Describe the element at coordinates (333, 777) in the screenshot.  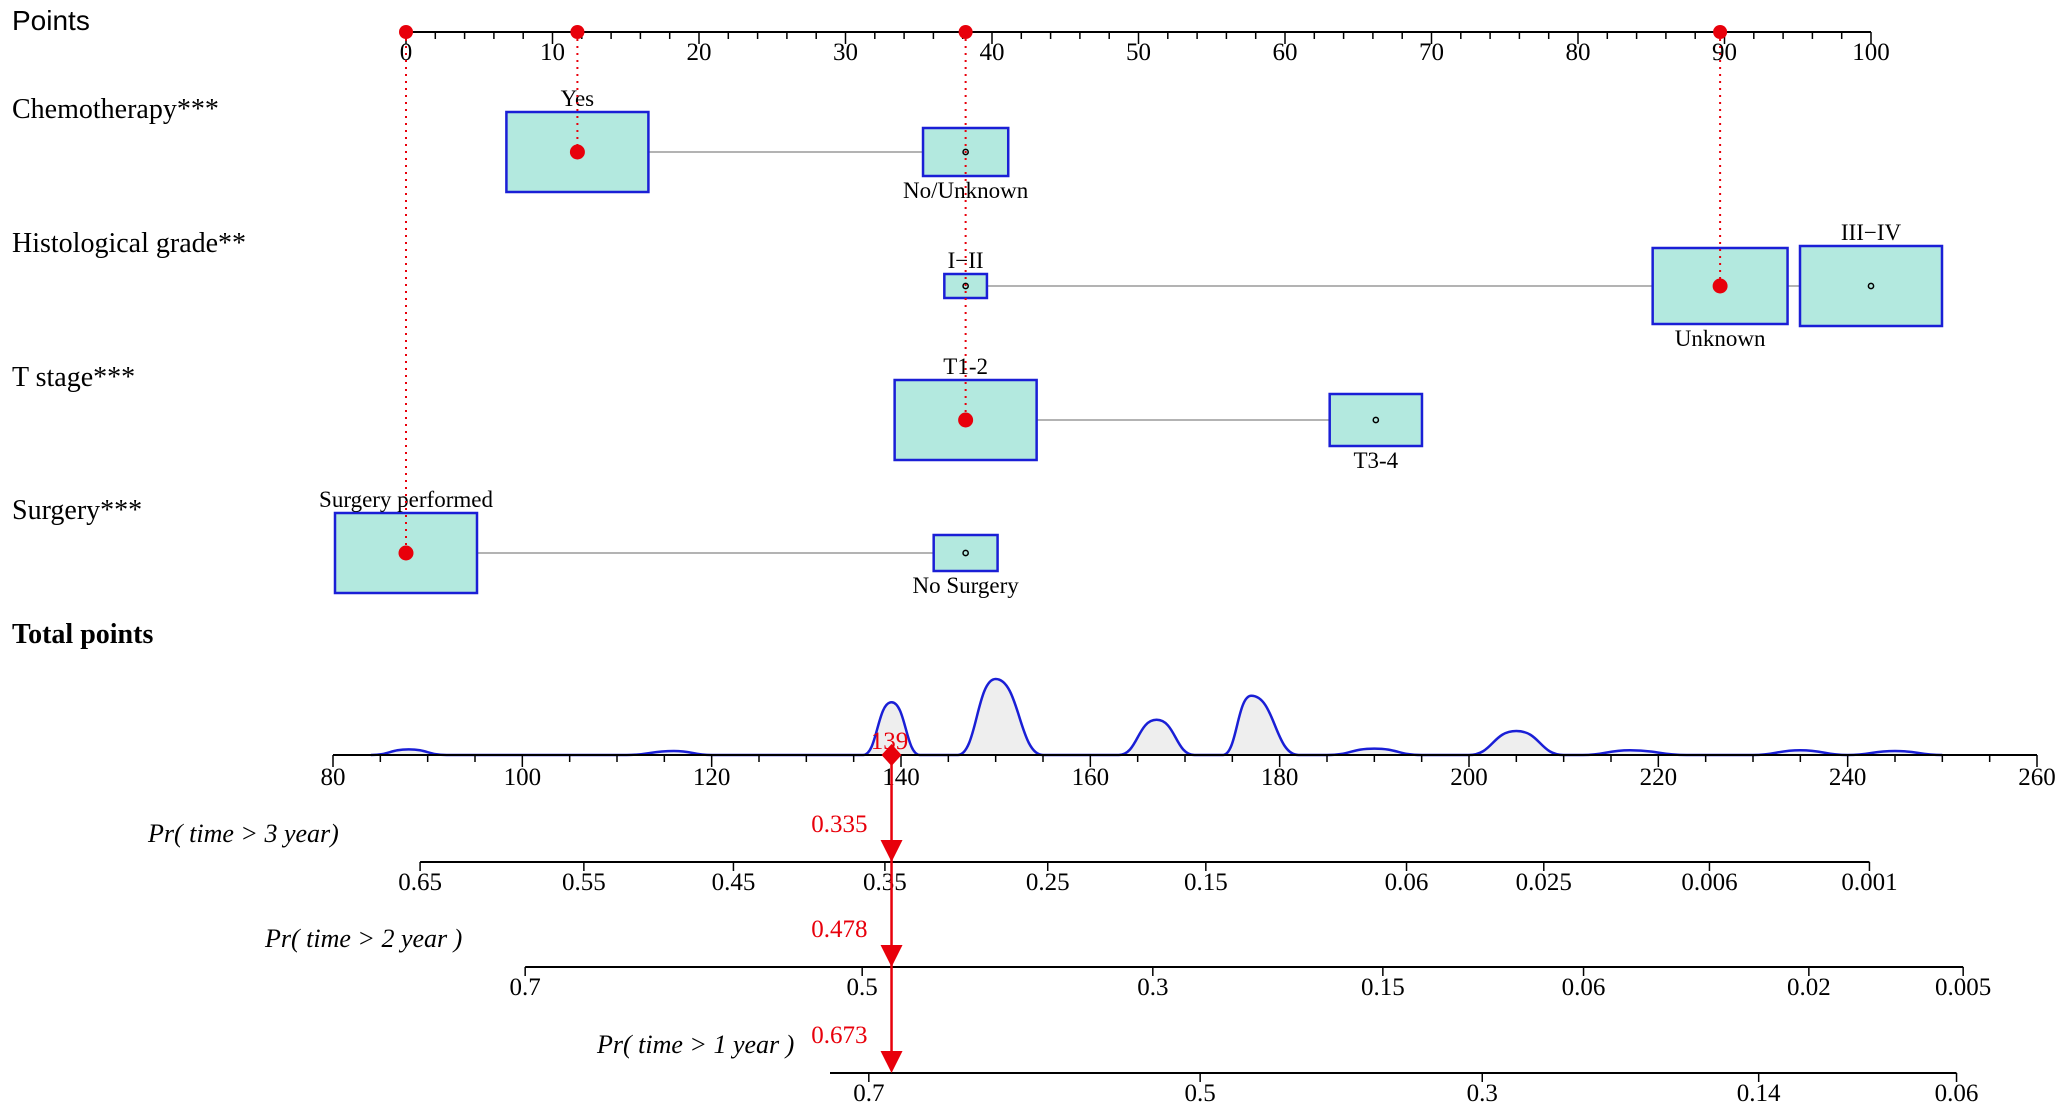
I see `total-tick-label: 80` at that location.